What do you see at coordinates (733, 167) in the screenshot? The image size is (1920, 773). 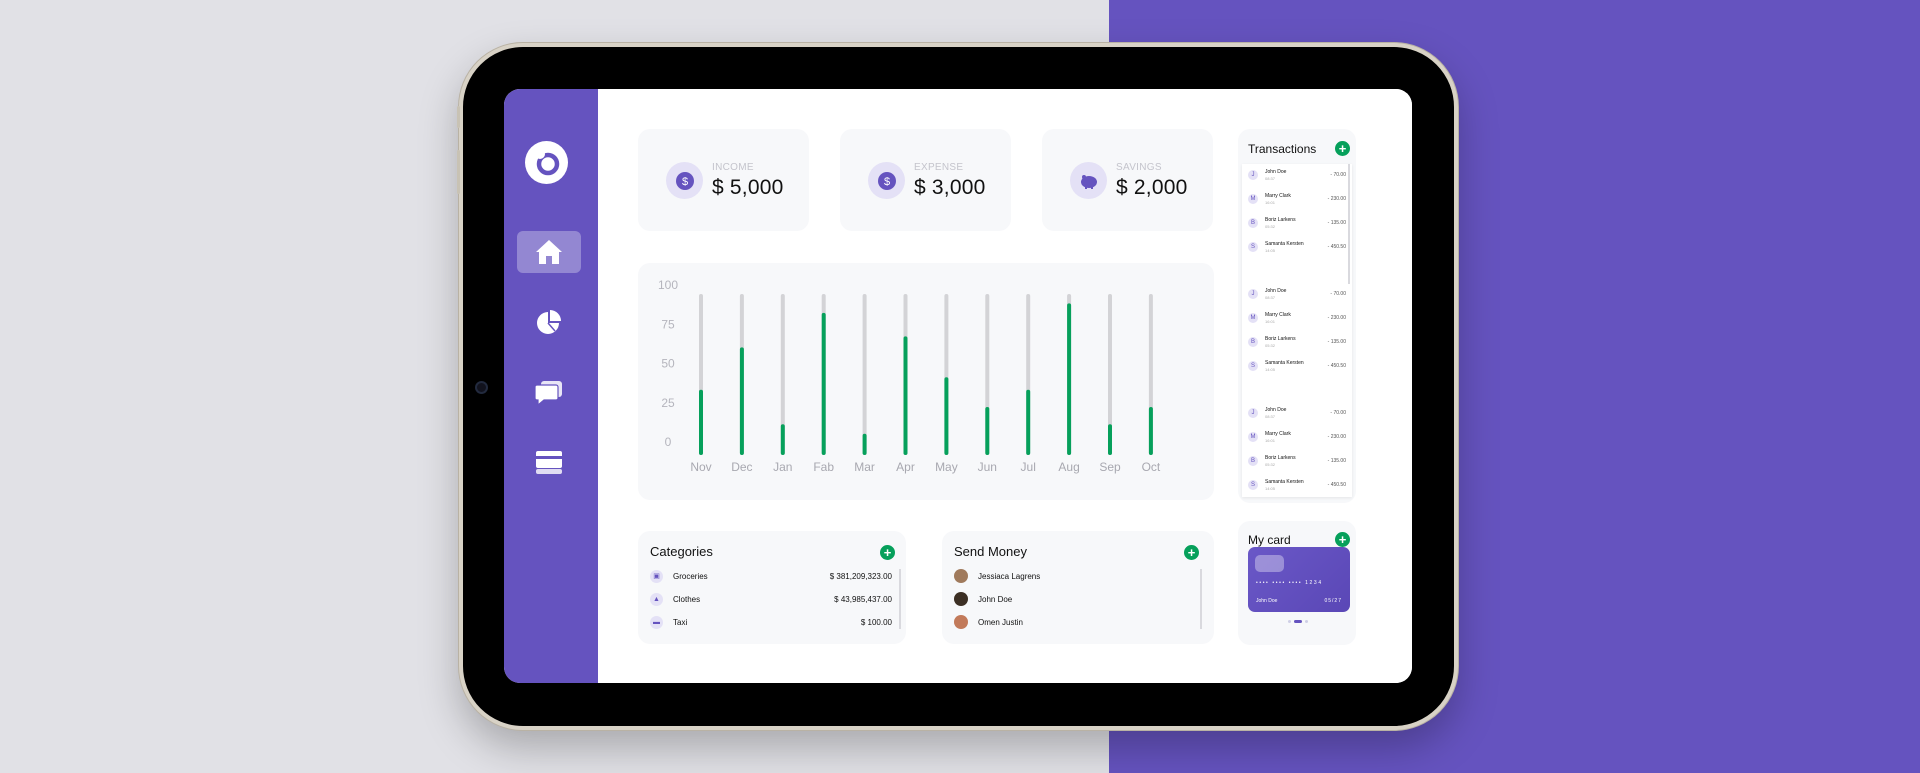 I see `stat-label: INCOME` at bounding box center [733, 167].